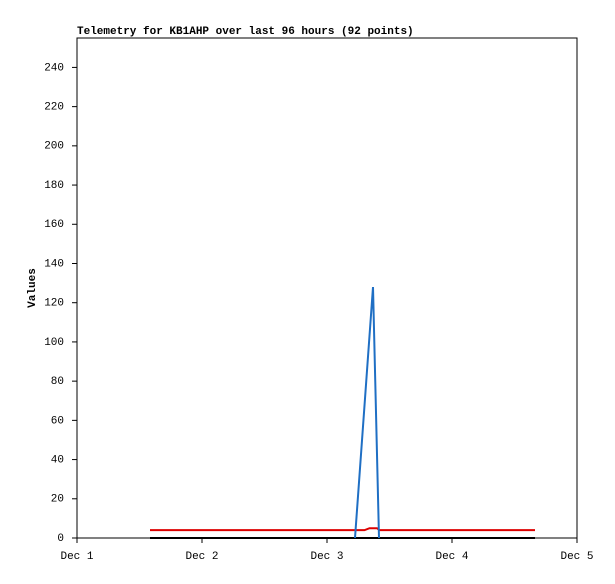 This screenshot has height=584, width=615. Describe the element at coordinates (57, 460) in the screenshot. I see `y-tick-label: 40` at that location.